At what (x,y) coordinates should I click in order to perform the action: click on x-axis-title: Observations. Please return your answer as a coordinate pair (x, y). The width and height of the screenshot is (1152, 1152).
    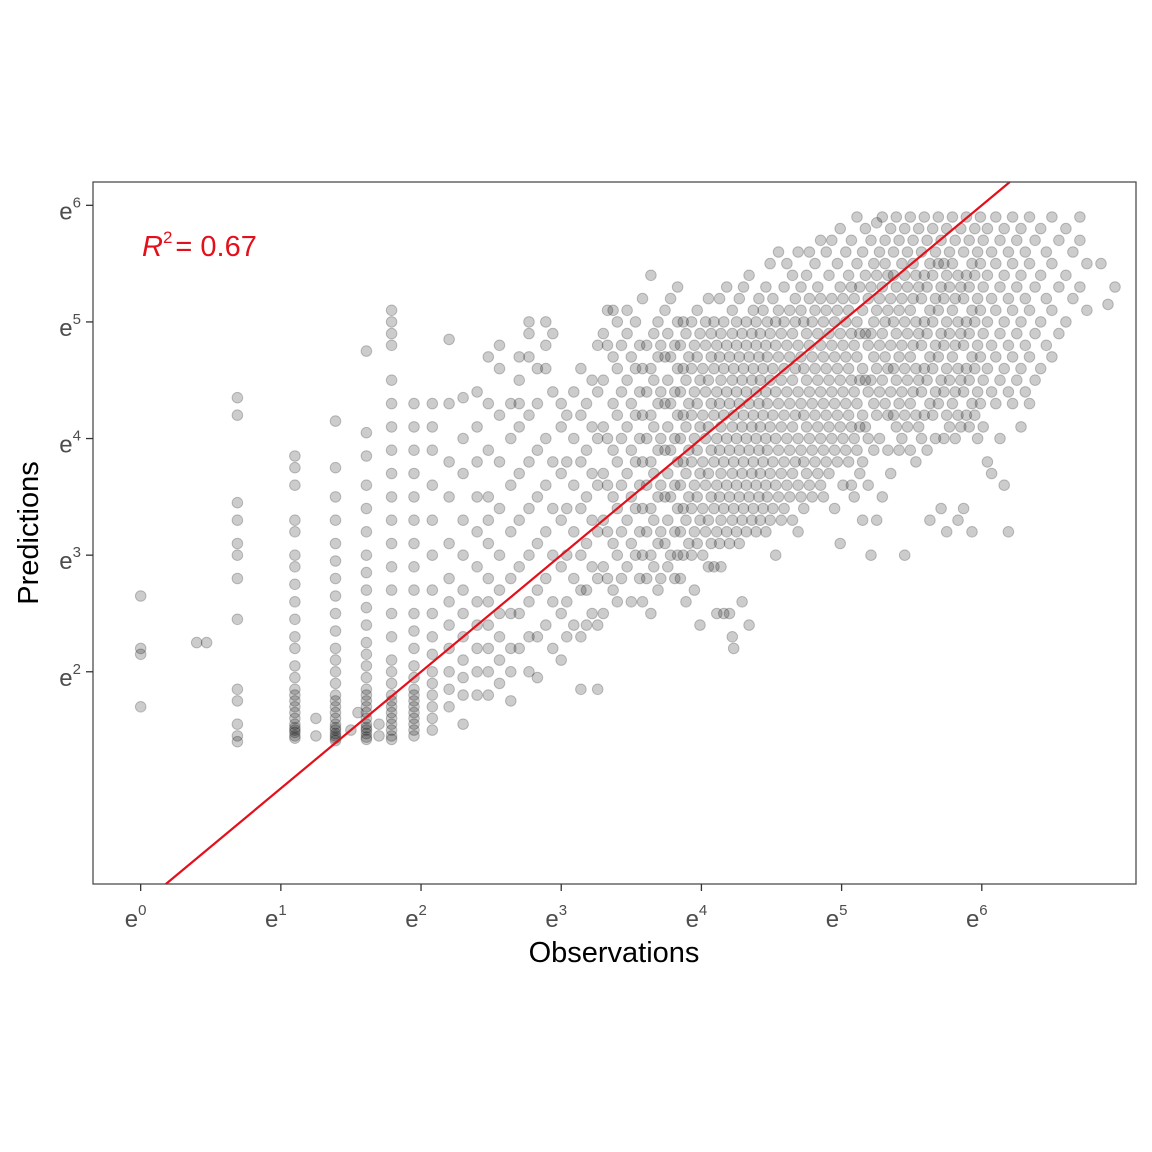
    Looking at the image, I should click on (614, 953).